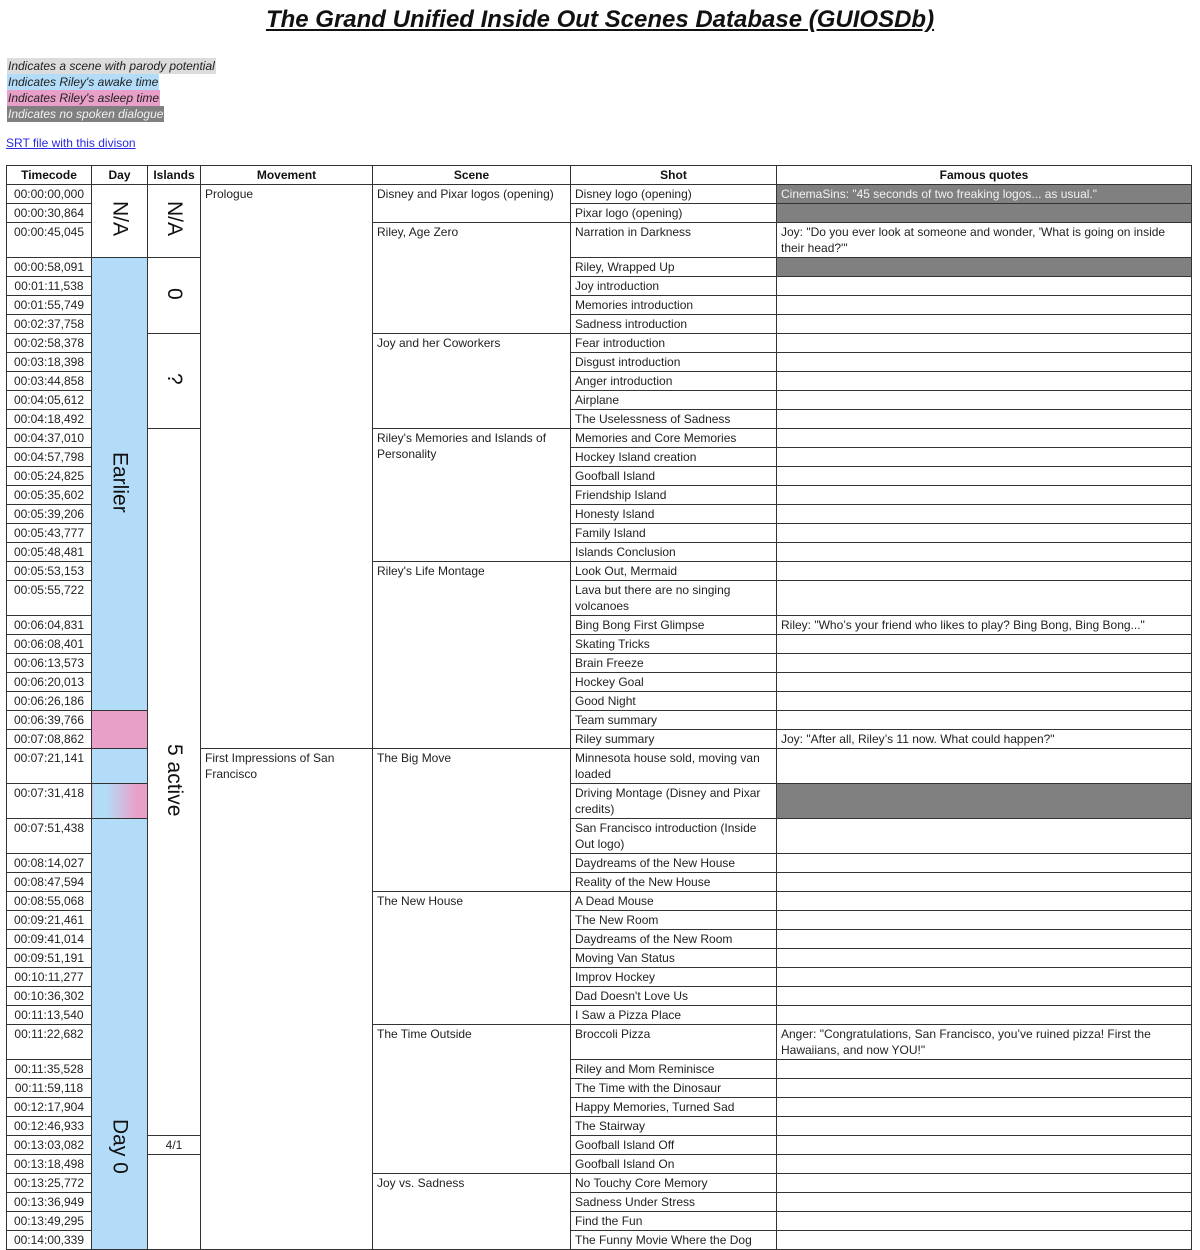 Image resolution: width=1200 pixels, height=1250 pixels. I want to click on timecode-cell: 00:10:36,302, so click(49, 996).